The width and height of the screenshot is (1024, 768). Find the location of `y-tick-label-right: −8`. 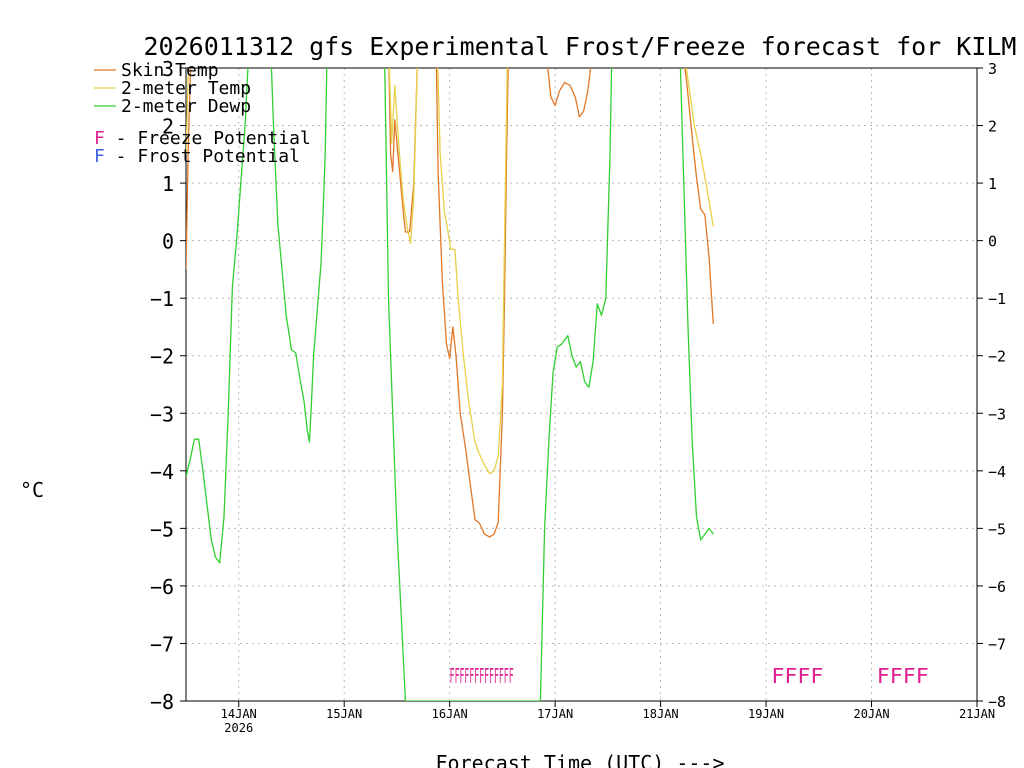

y-tick-label-right: −8 is located at coordinates (997, 702).